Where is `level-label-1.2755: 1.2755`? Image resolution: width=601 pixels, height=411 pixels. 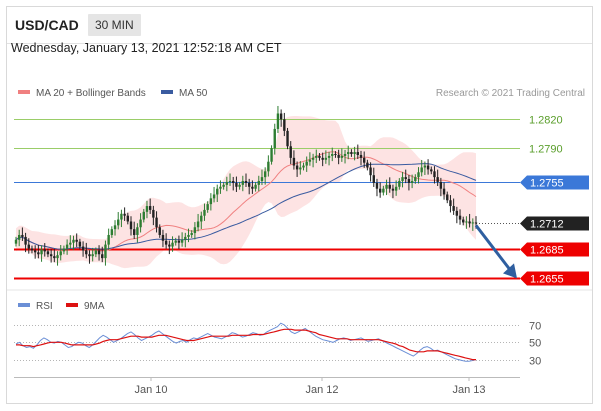 level-label-1.2755: 1.2755 is located at coordinates (547, 184).